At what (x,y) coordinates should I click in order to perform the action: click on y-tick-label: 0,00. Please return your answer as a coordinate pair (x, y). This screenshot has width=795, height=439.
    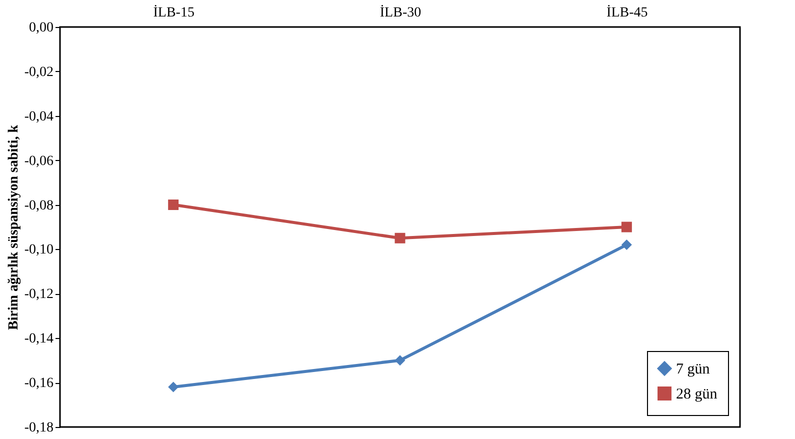
    Looking at the image, I should click on (41, 28).